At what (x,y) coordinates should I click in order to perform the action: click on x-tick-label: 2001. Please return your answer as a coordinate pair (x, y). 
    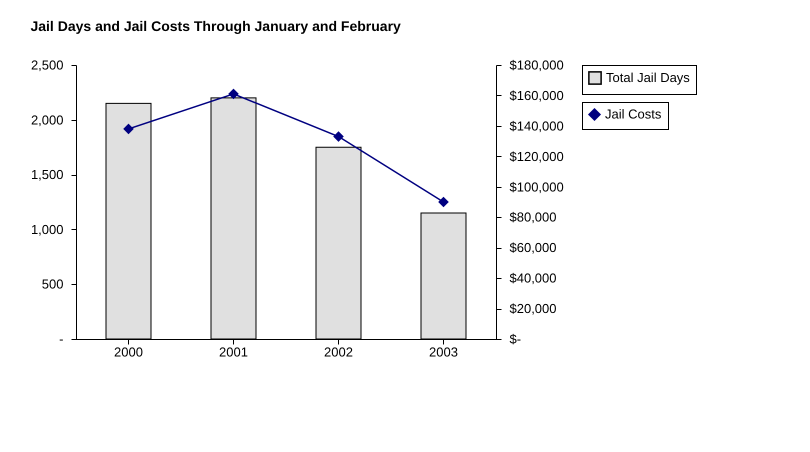
    Looking at the image, I should click on (233, 352).